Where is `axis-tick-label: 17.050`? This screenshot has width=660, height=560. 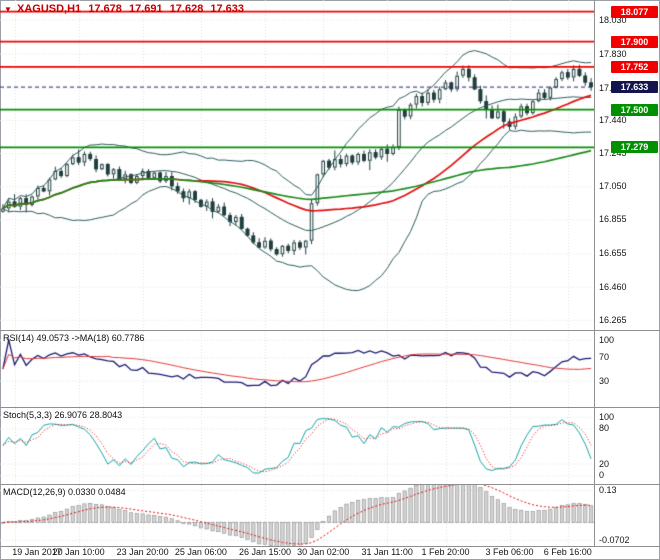
axis-tick-label: 17.050 is located at coordinates (613, 186).